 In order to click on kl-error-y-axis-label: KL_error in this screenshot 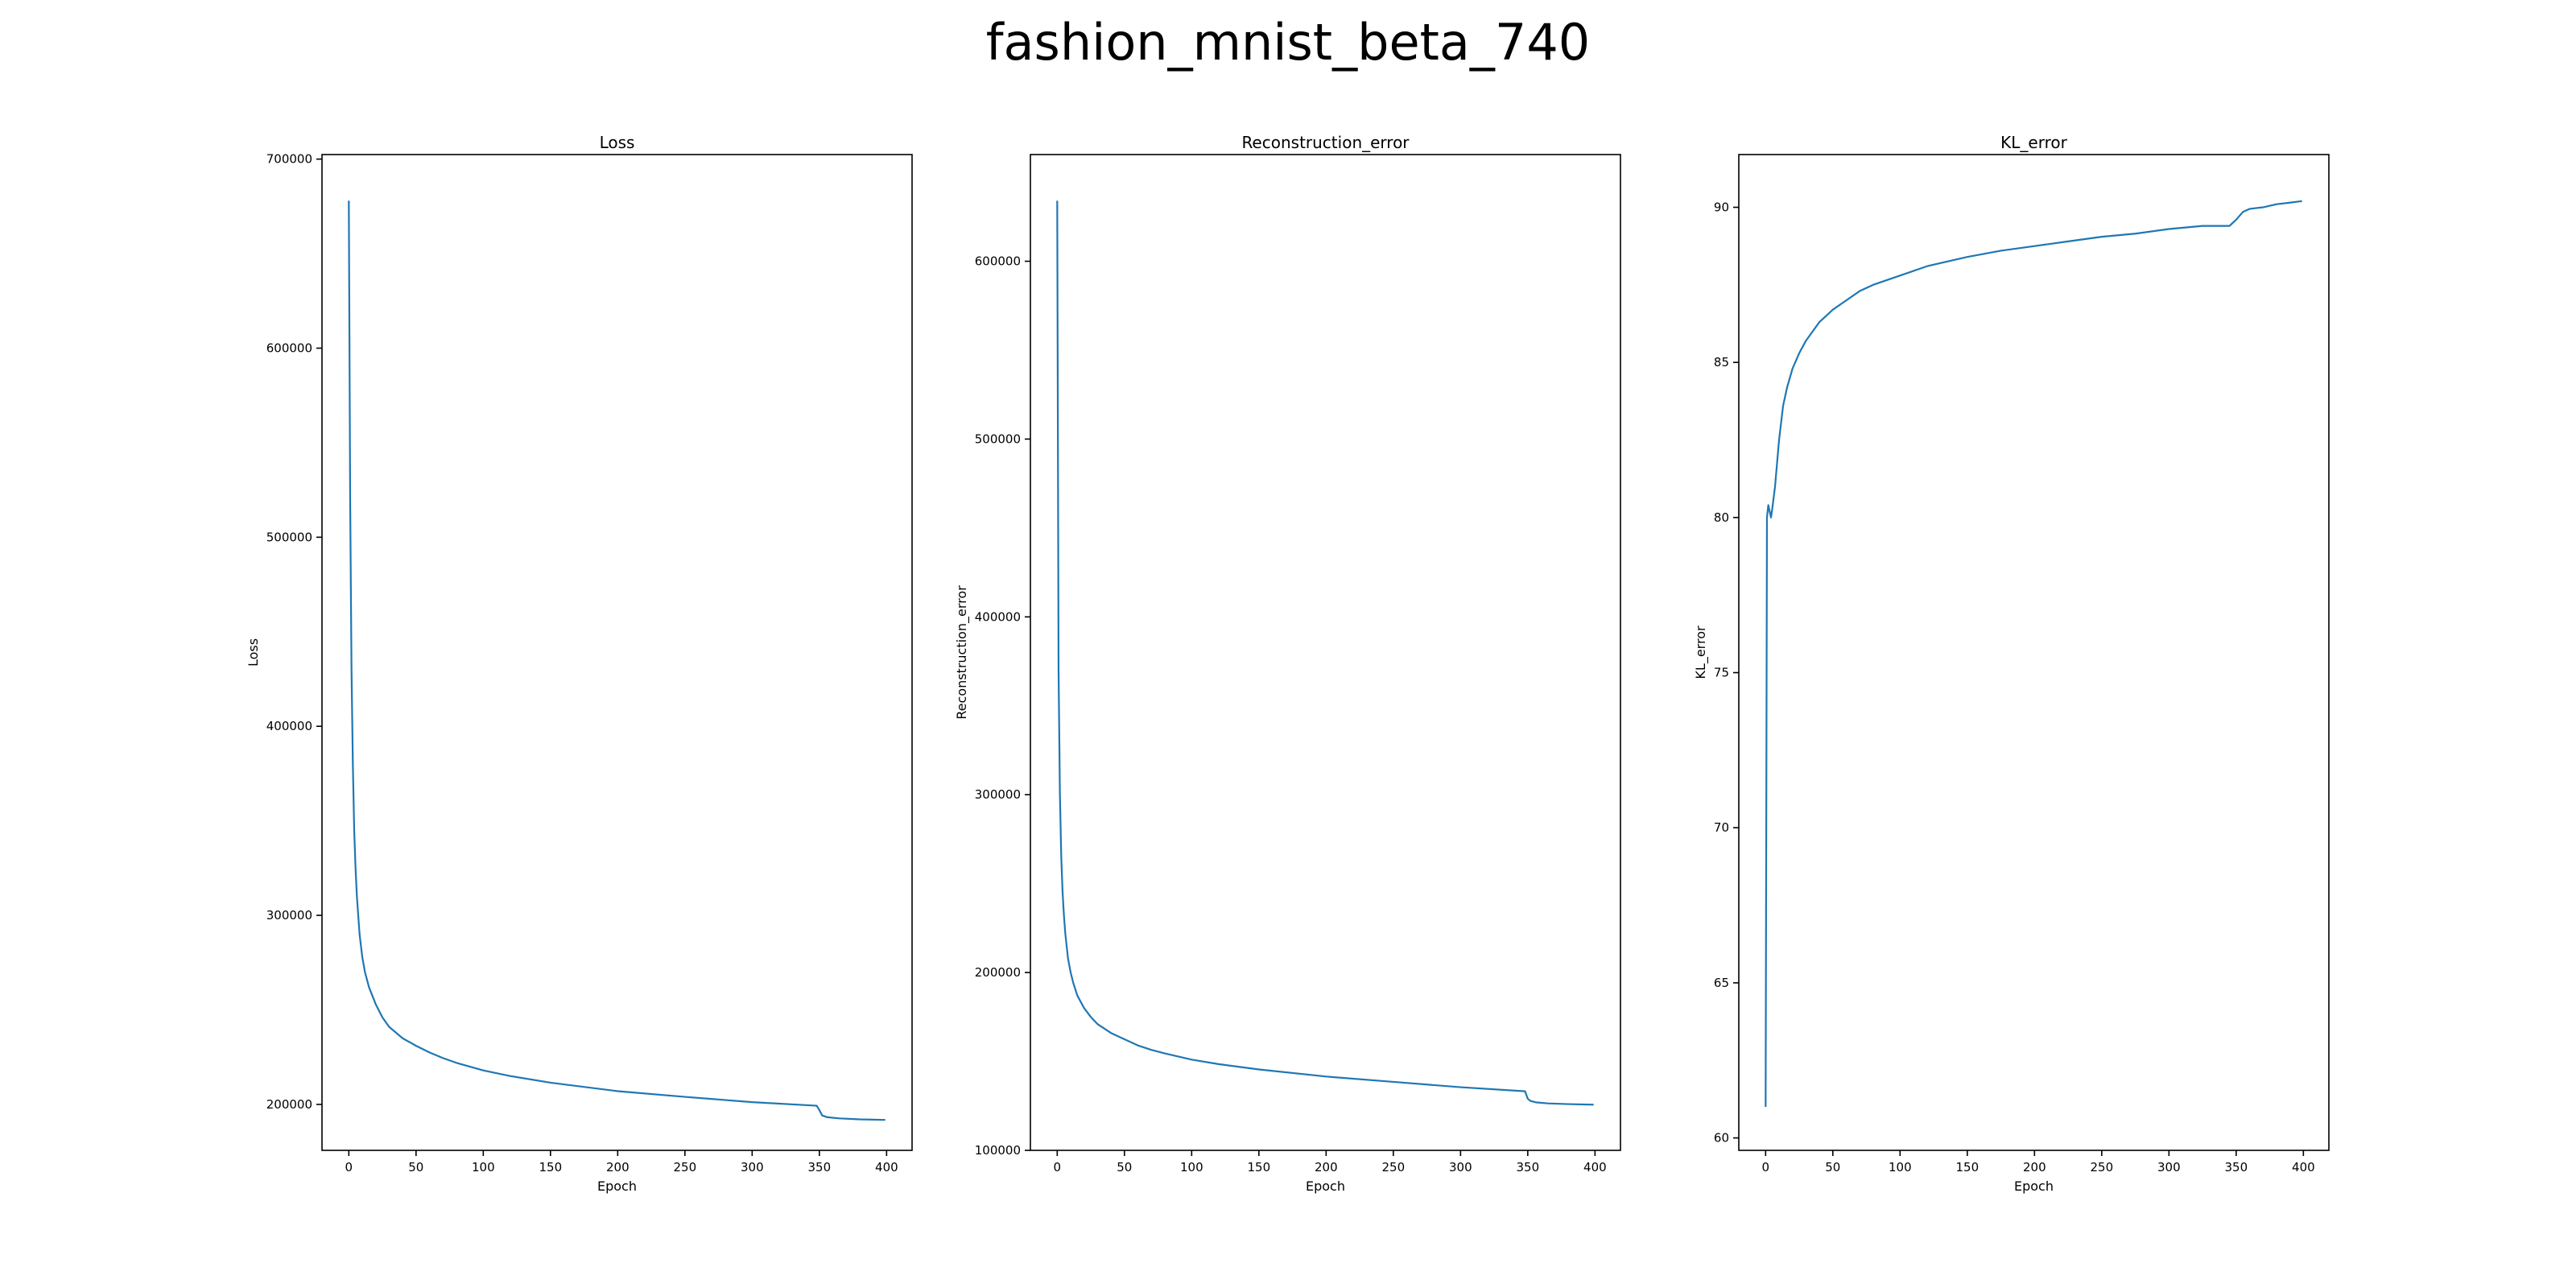, I will do `click(1701, 652)`.